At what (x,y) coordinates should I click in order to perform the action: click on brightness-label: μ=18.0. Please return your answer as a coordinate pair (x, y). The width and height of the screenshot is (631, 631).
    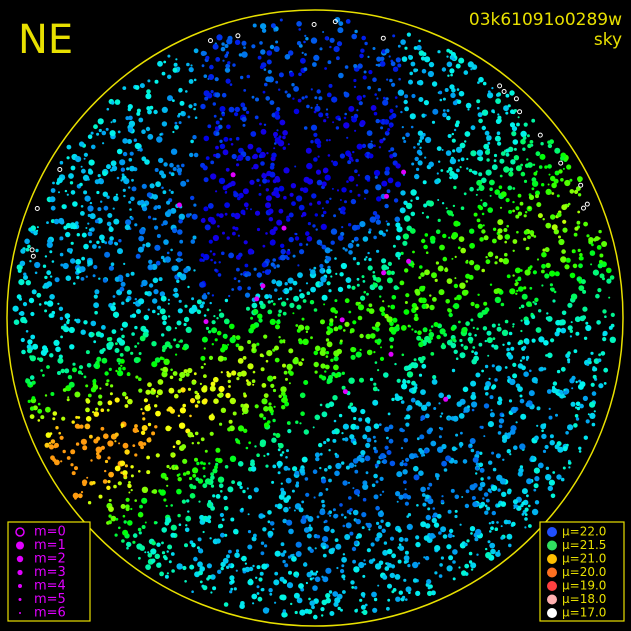
    Looking at the image, I should click on (584, 599).